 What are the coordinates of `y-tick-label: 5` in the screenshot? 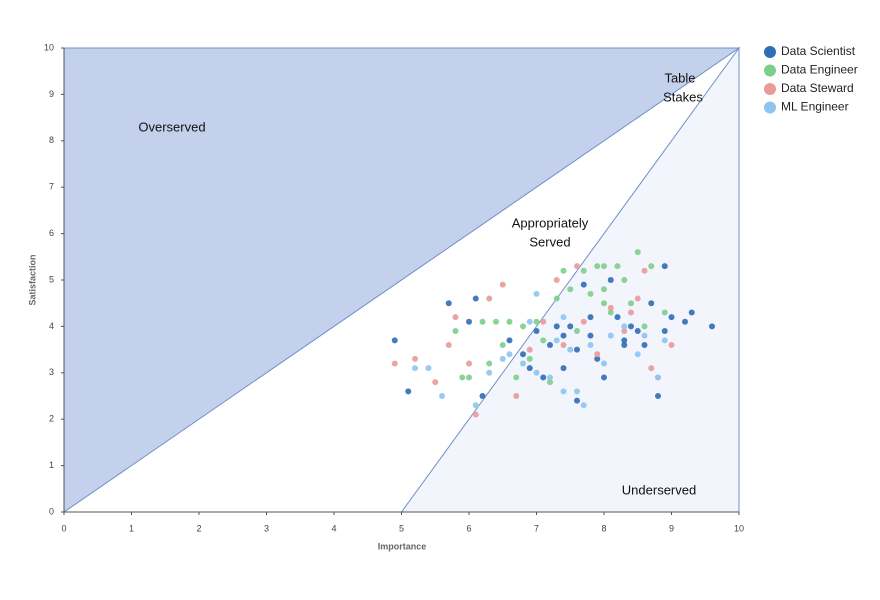 It's located at (51, 279).